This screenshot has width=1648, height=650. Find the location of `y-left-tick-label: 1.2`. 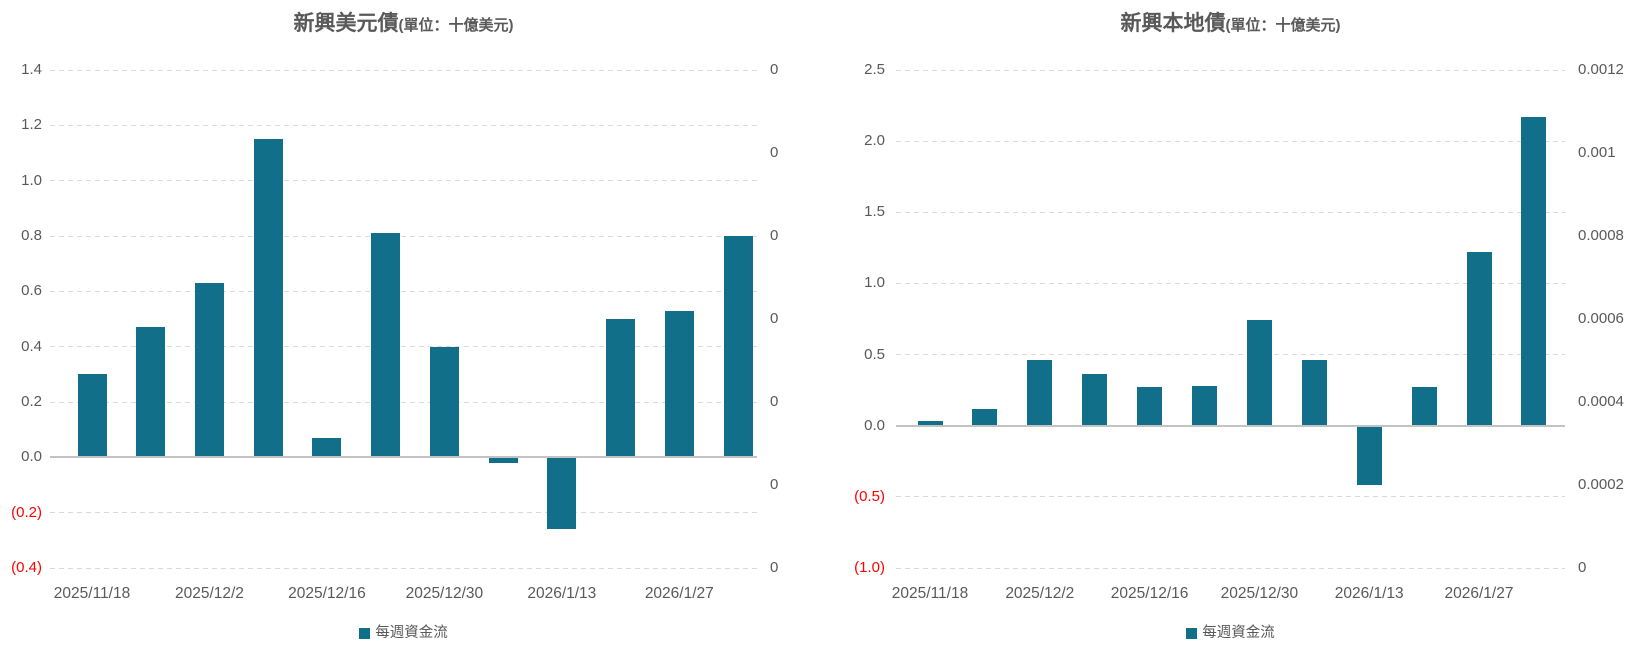

y-left-tick-label: 1.2 is located at coordinates (31, 125).